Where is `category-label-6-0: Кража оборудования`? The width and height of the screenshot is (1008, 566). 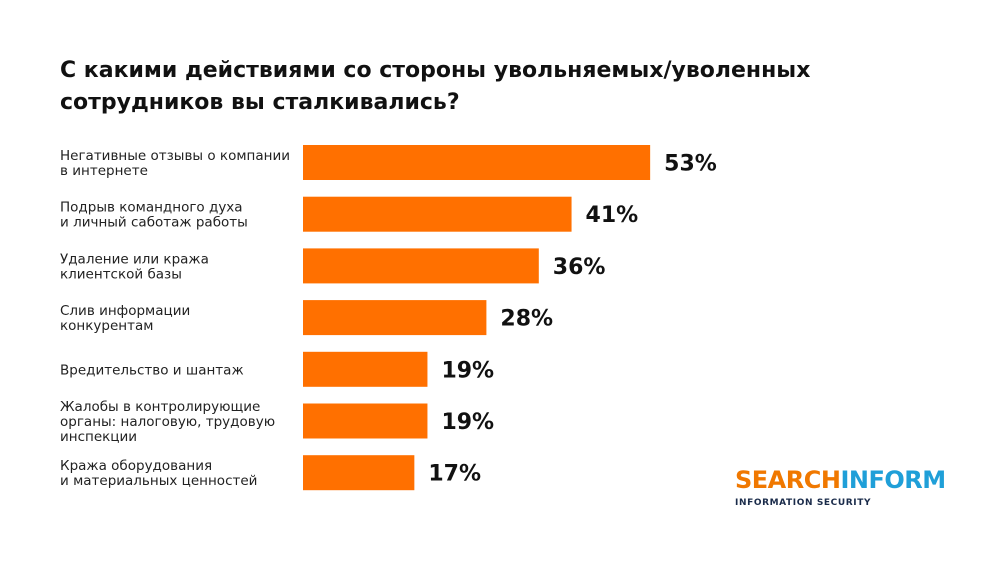
category-label-6-0: Кража оборудования is located at coordinates (136, 466).